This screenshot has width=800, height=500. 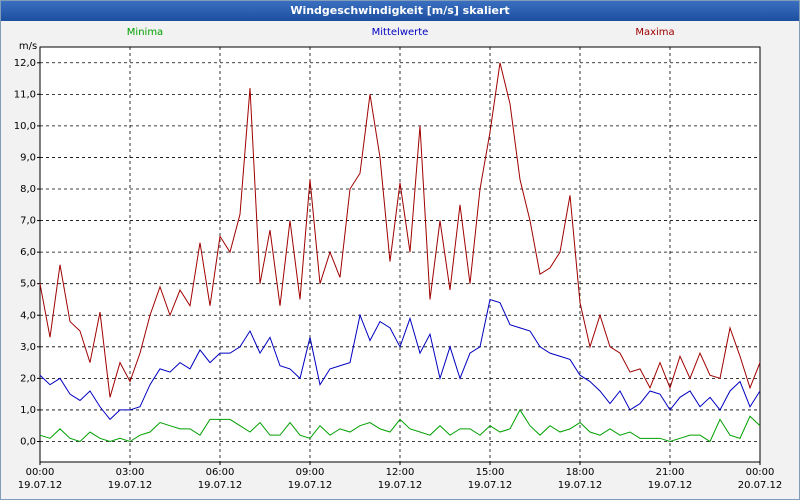 I want to click on legend-entry: Minima, so click(x=145, y=32).